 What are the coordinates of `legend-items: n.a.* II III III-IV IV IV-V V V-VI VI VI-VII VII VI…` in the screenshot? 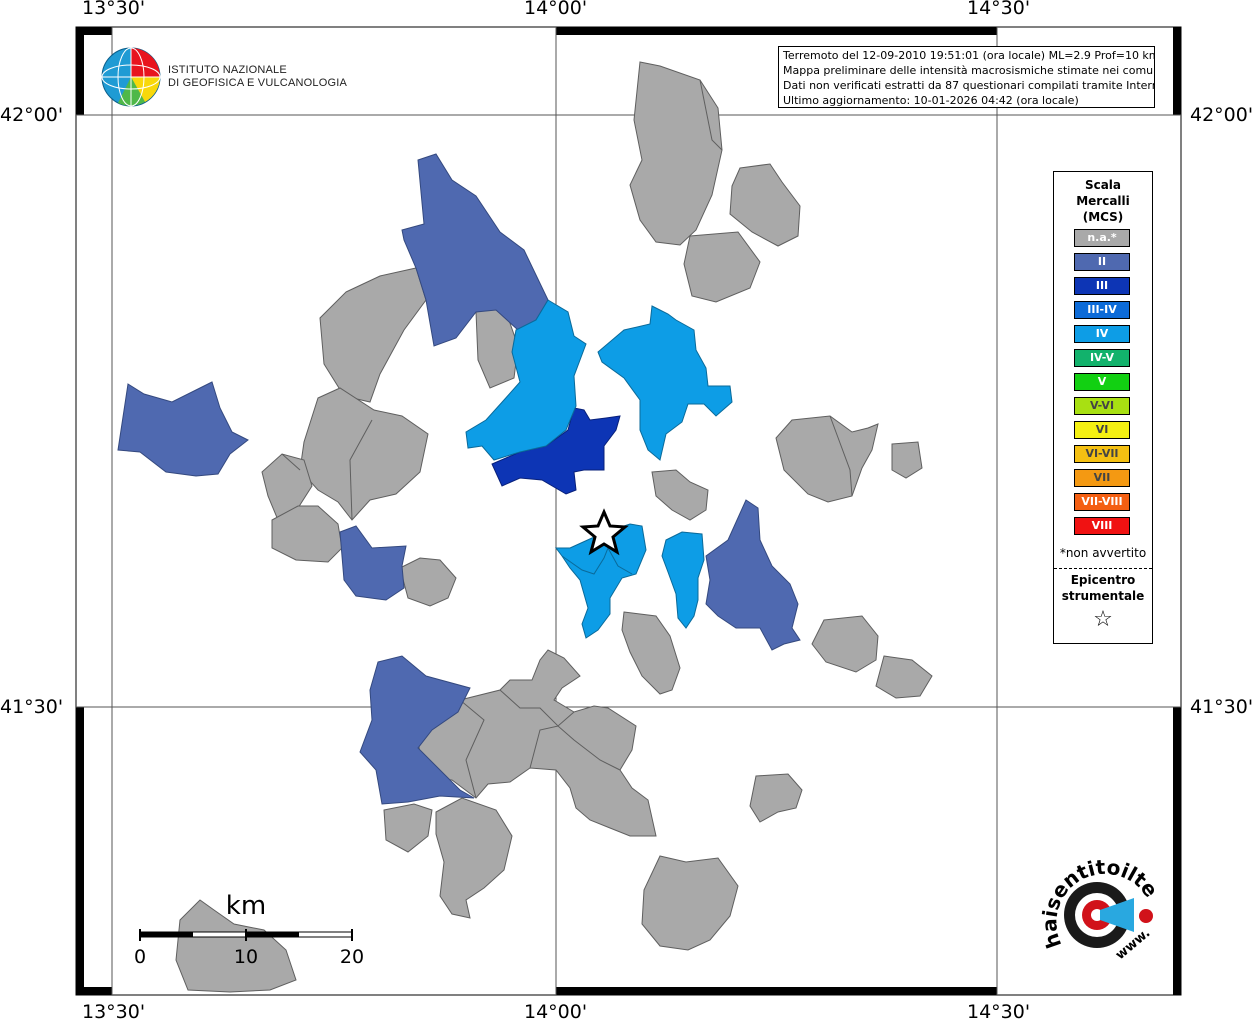 It's located at (1103, 385).